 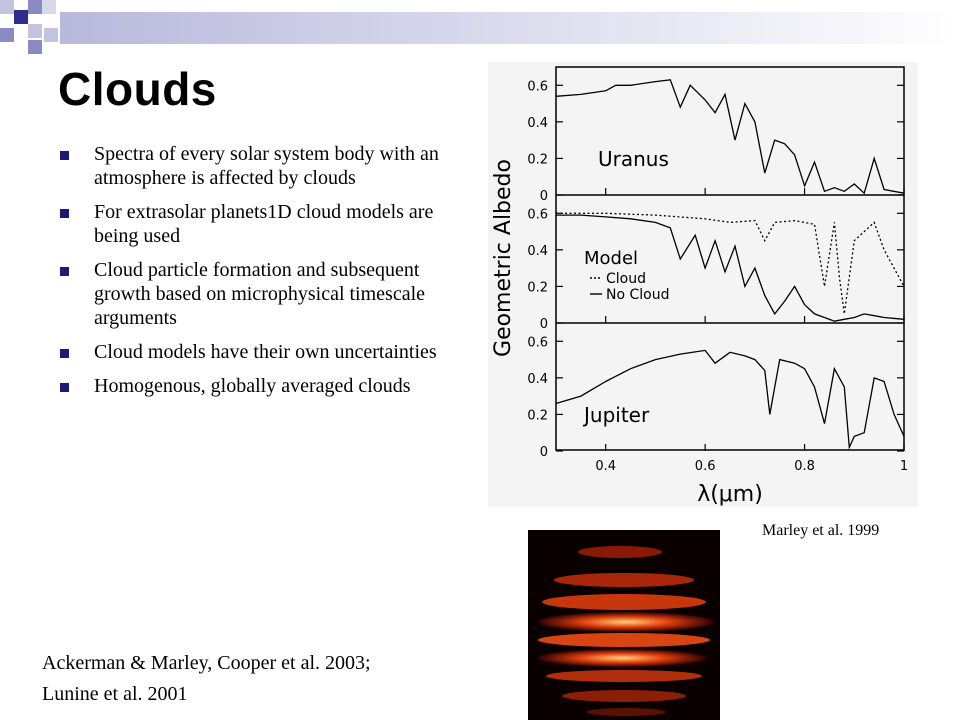 I want to click on reference-line: Lunine et al. 2001, so click(x=115, y=694).